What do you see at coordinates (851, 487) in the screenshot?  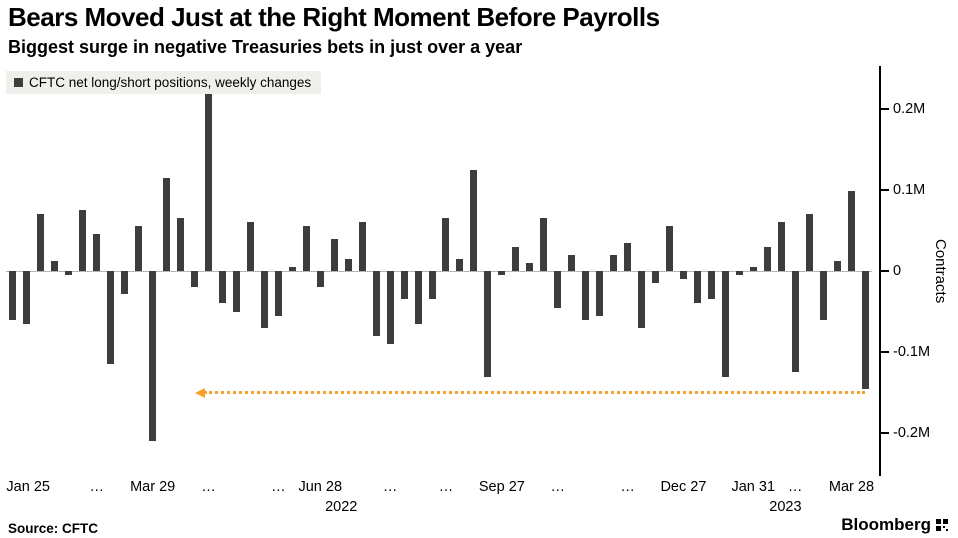 I see `x-axis-tick-label: Mar 28` at bounding box center [851, 487].